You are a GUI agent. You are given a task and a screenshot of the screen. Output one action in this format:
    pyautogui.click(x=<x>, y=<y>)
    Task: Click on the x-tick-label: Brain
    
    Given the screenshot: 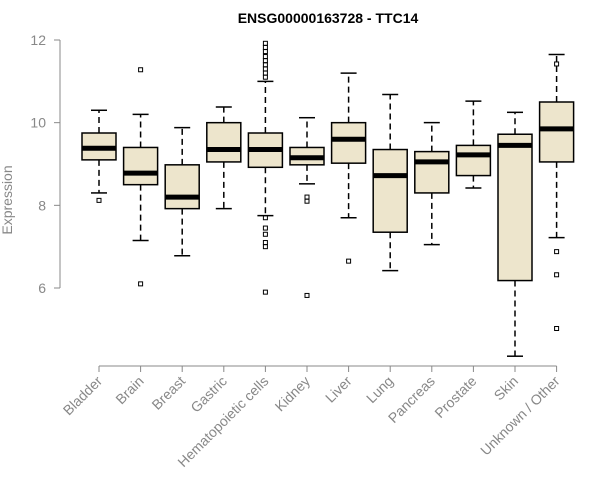 What is the action you would take?
    pyautogui.click(x=129, y=390)
    